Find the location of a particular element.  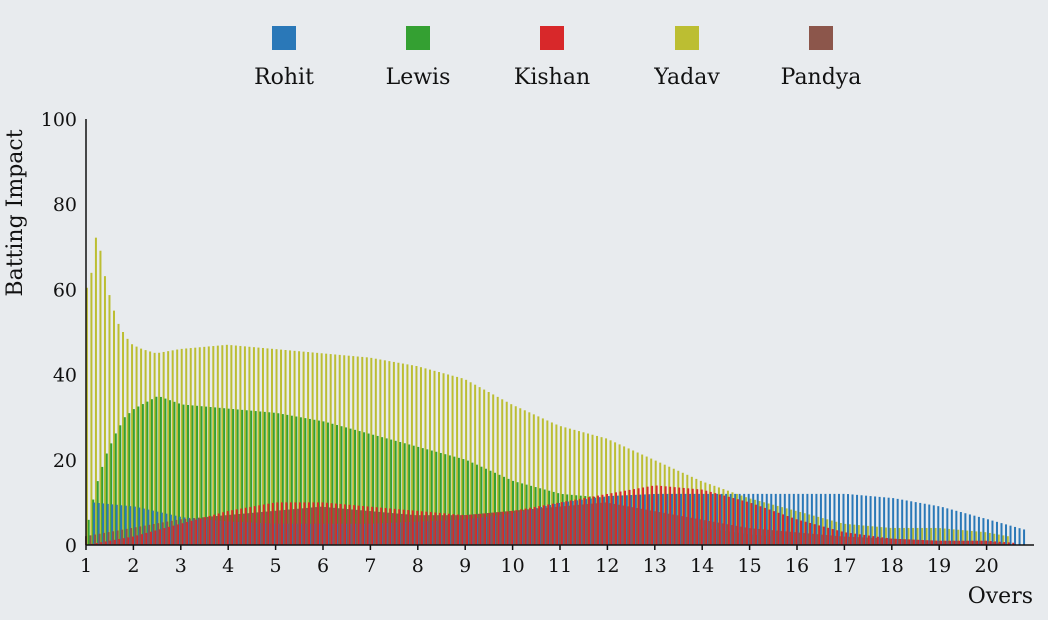

legend-item-2: Kishan is located at coordinates (552, 58).